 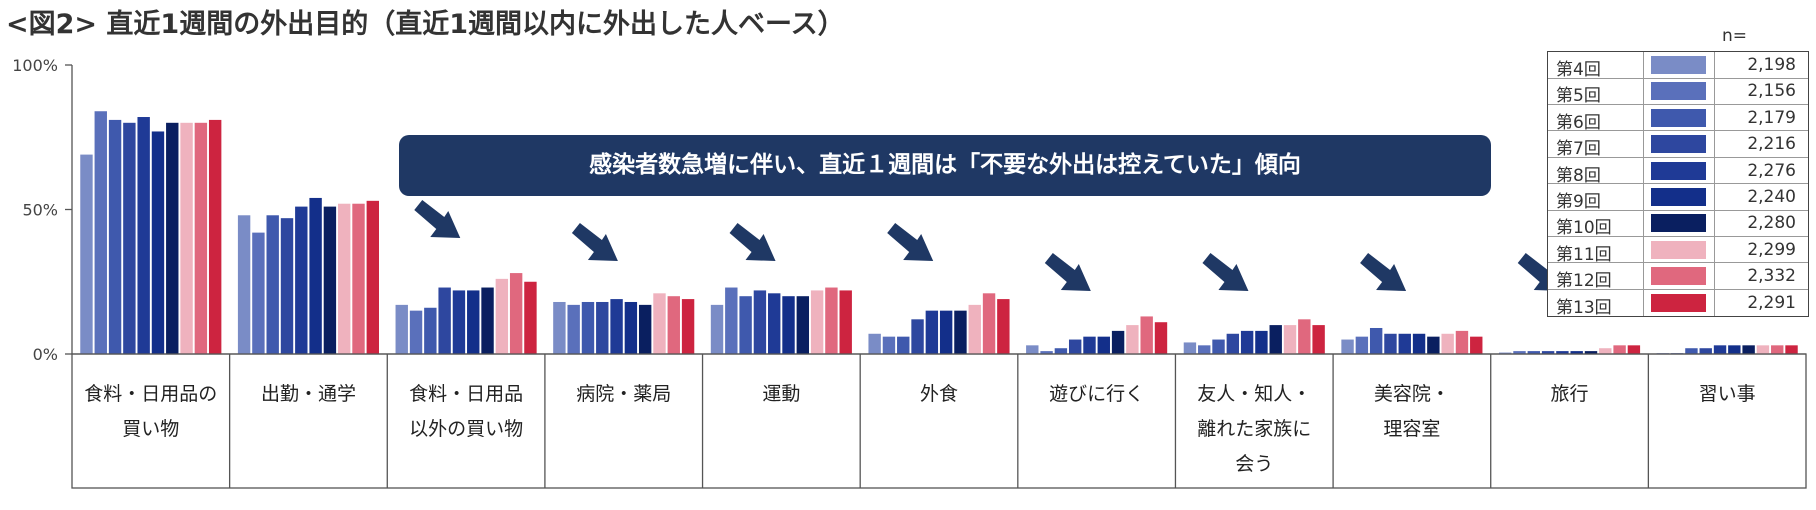 I want to click on category-label: 習い事, so click(x=1727, y=394).